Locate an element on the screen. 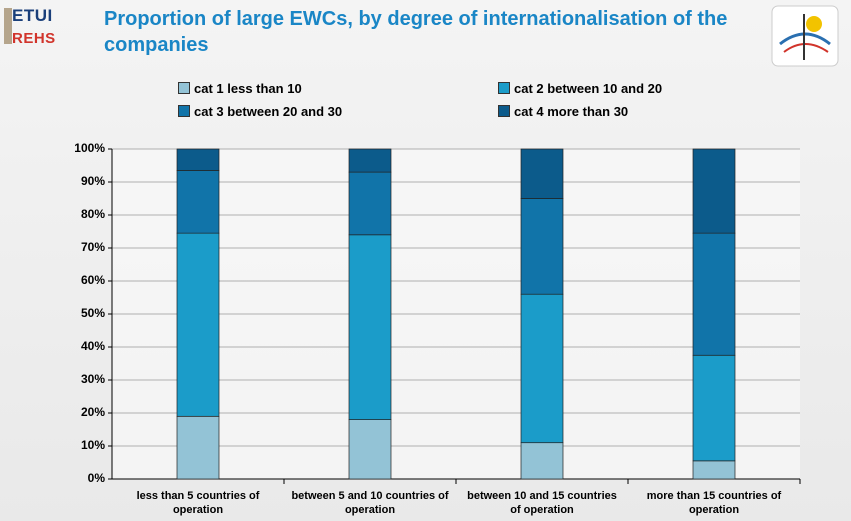  y-tick-label: 40% is located at coordinates (93, 346).